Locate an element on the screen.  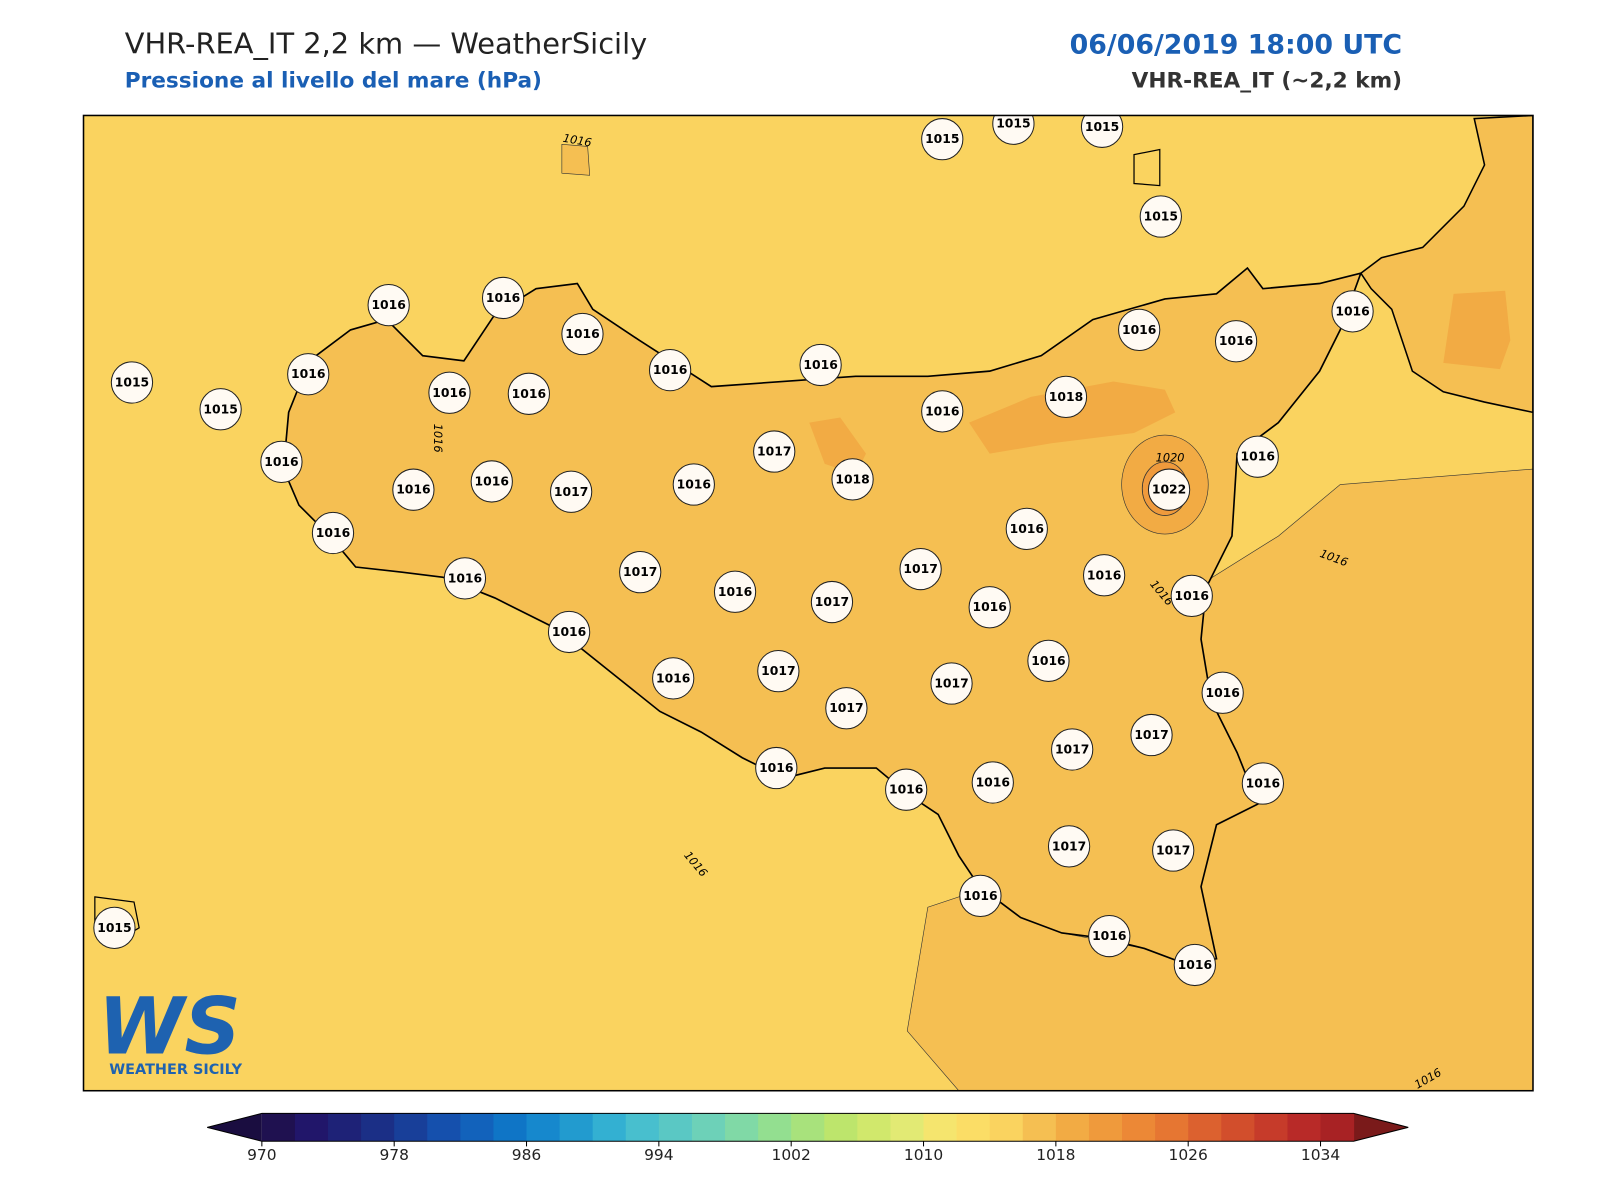
colorbar-tick-label: 994 is located at coordinates (659, 1155).